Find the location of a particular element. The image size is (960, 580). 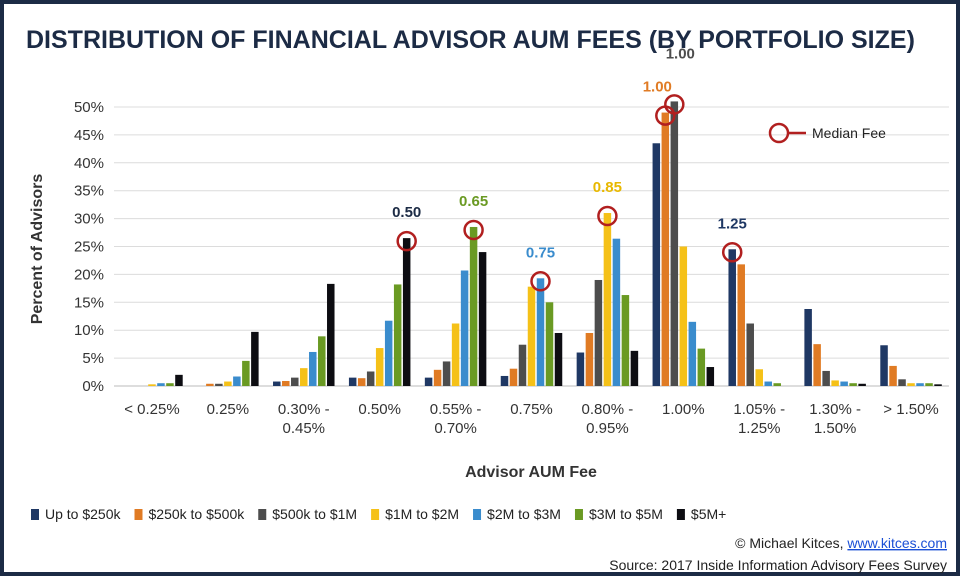

median-label: 0.65 is located at coordinates (473, 201).